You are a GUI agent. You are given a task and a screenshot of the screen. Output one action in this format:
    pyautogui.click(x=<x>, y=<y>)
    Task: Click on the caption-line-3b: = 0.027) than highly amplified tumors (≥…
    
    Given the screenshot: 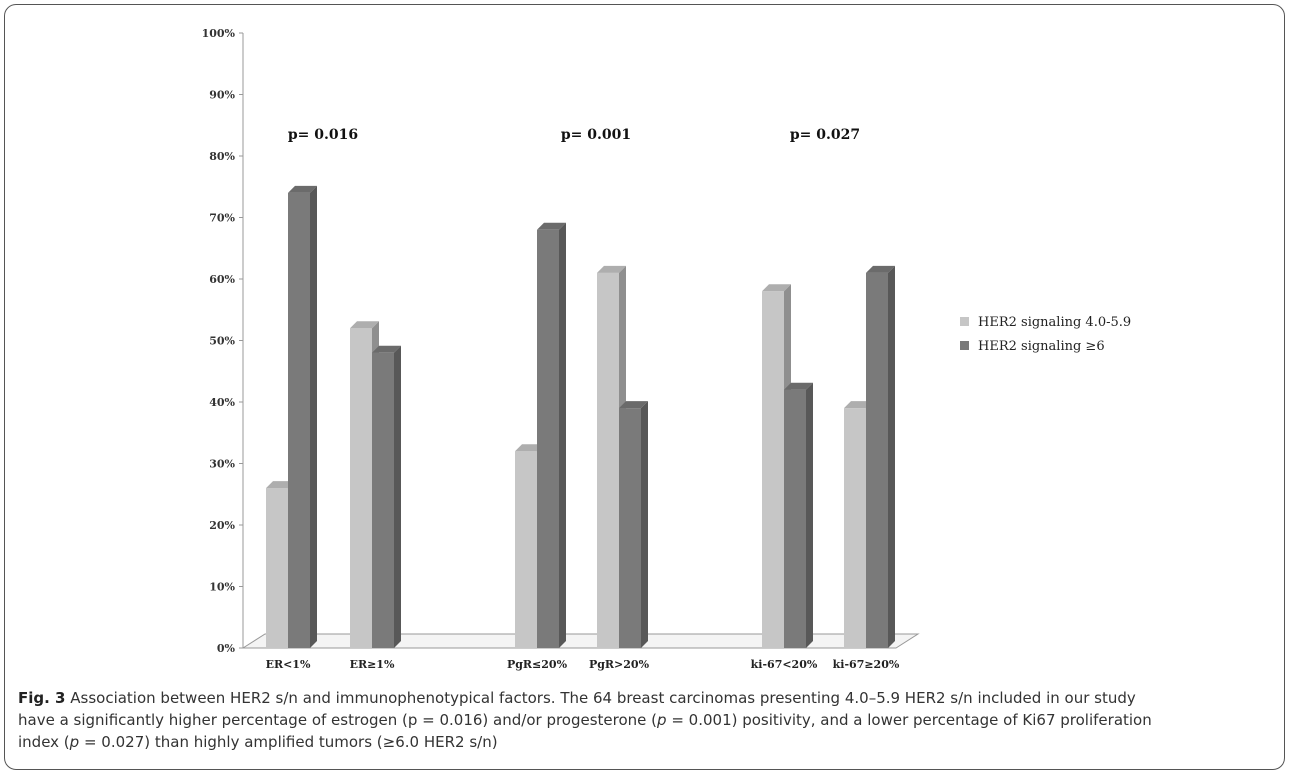 What is the action you would take?
    pyautogui.click(x=288, y=742)
    